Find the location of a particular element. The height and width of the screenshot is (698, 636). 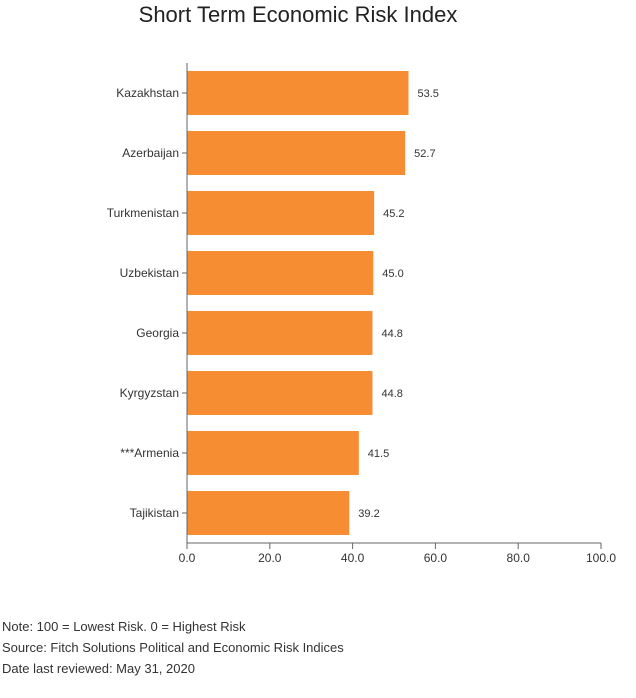

category-label-2: Azerbaijan is located at coordinates (150, 153).